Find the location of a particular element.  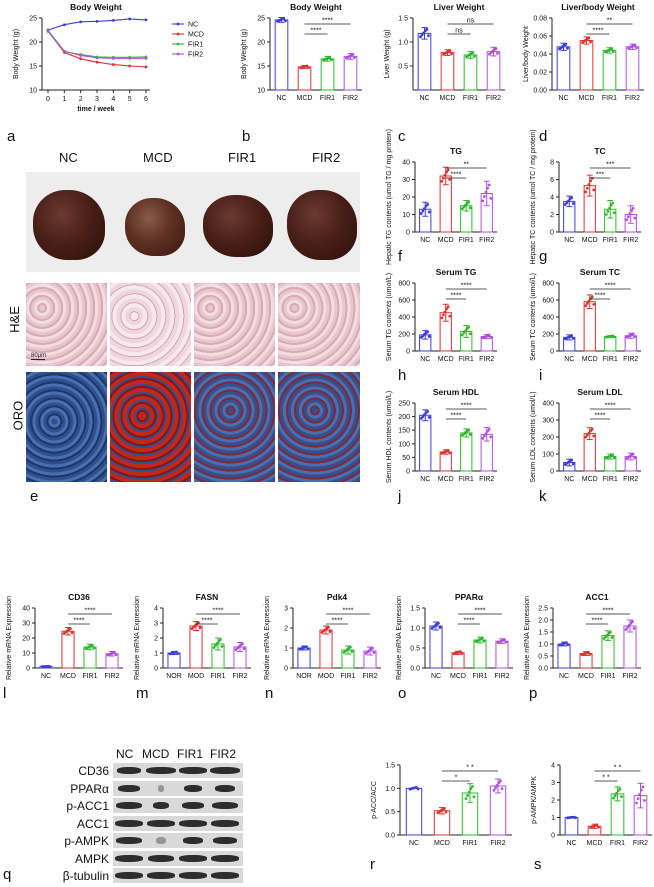

y-tick-label: 25 is located at coordinates (261, 19).